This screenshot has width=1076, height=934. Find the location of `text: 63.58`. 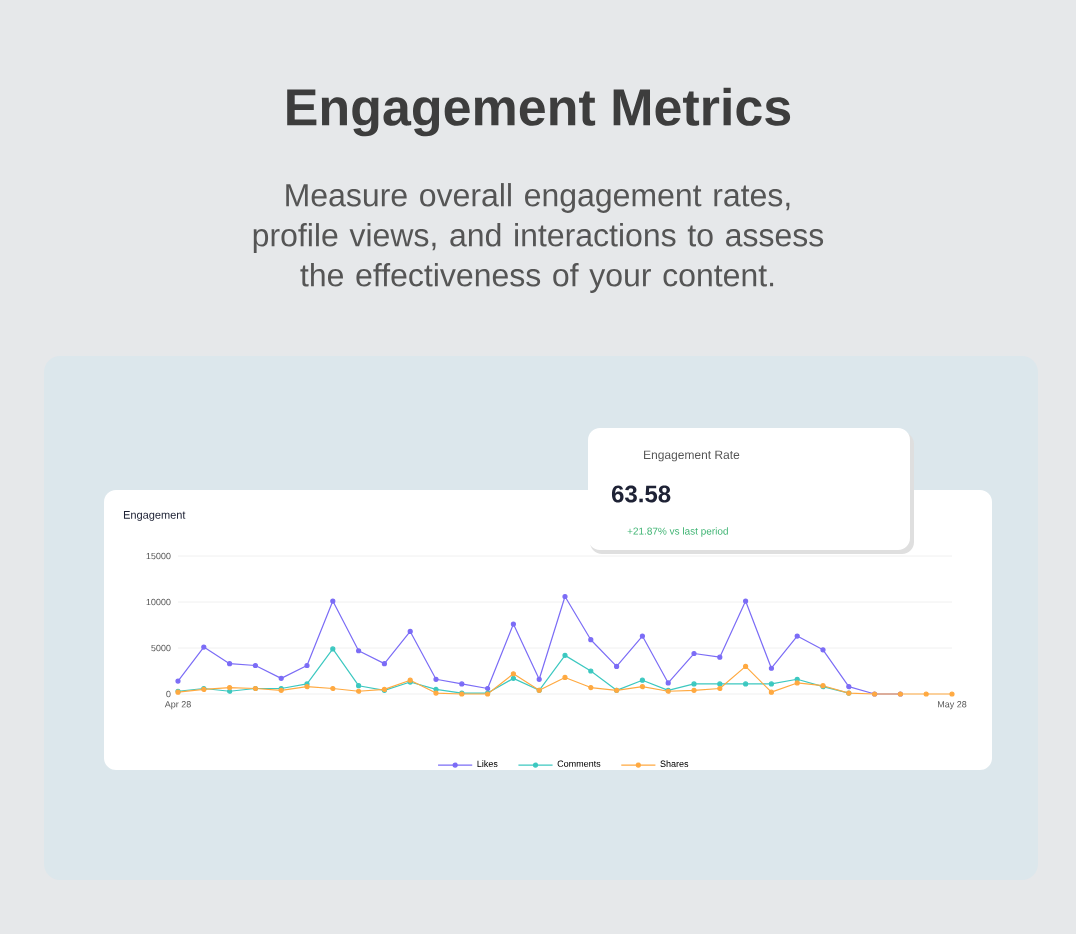

text: 63.58 is located at coordinates (641, 494).